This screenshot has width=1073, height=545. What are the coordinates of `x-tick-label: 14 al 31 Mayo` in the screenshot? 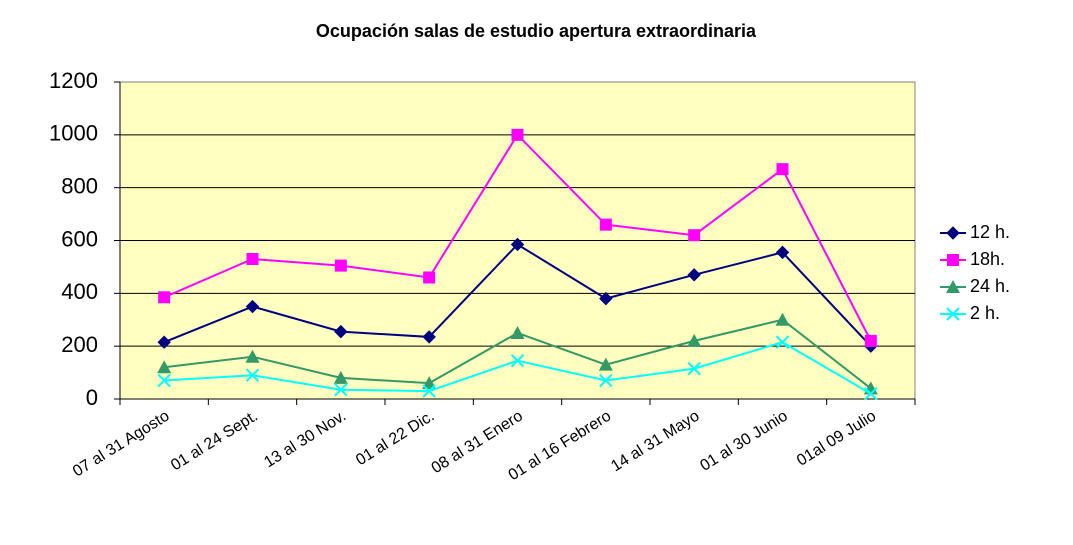 It's located at (655, 442).